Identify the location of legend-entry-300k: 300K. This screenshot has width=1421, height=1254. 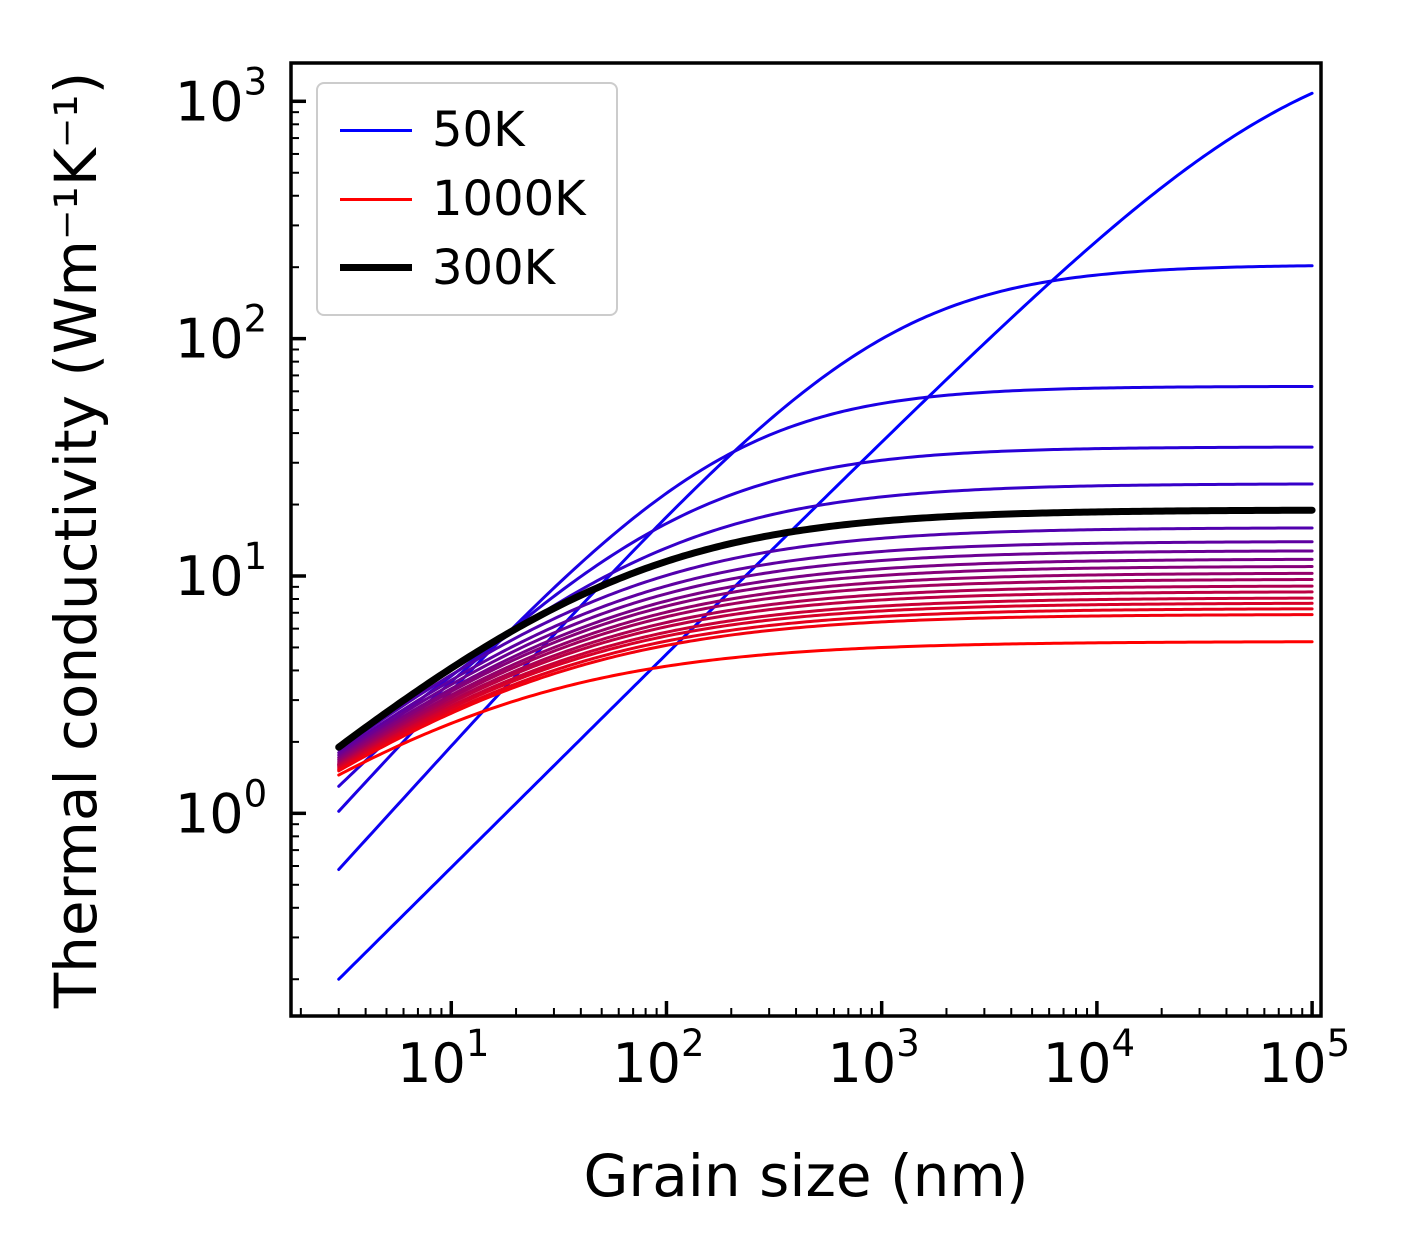
(463, 267).